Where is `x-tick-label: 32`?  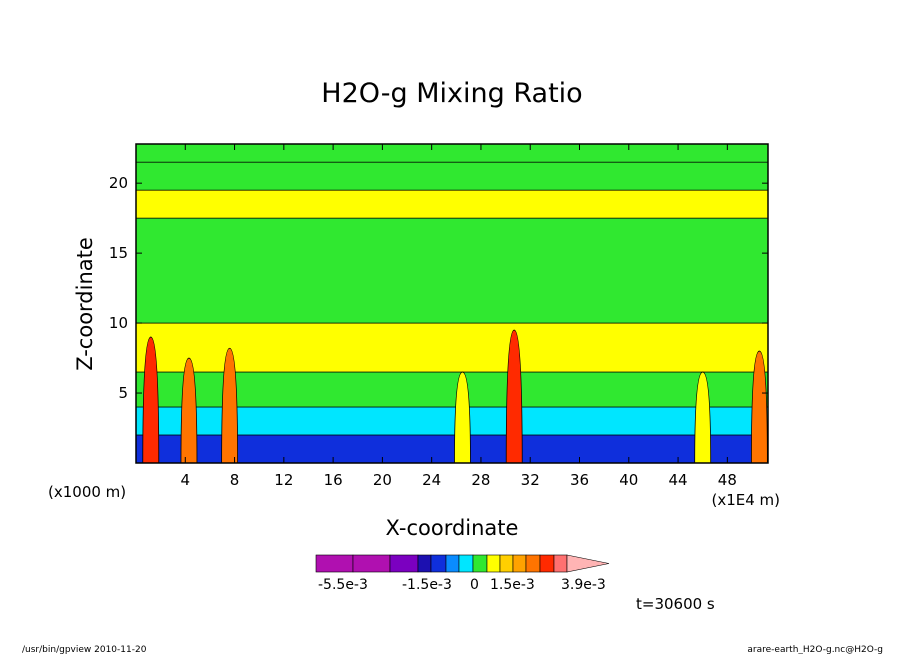 x-tick-label: 32 is located at coordinates (530, 480).